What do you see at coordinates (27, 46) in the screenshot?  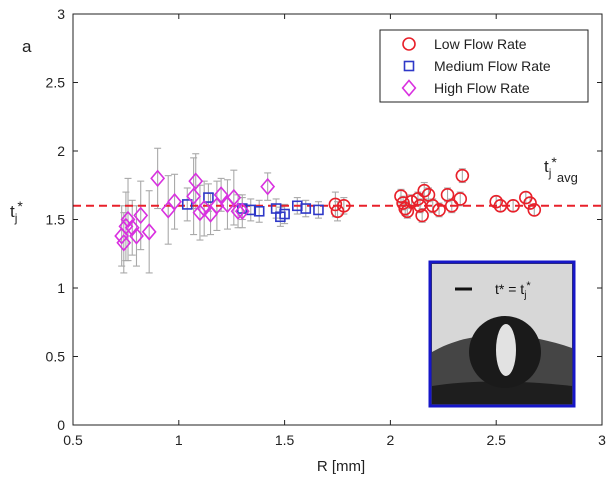 I see `panel-label: a` at bounding box center [27, 46].